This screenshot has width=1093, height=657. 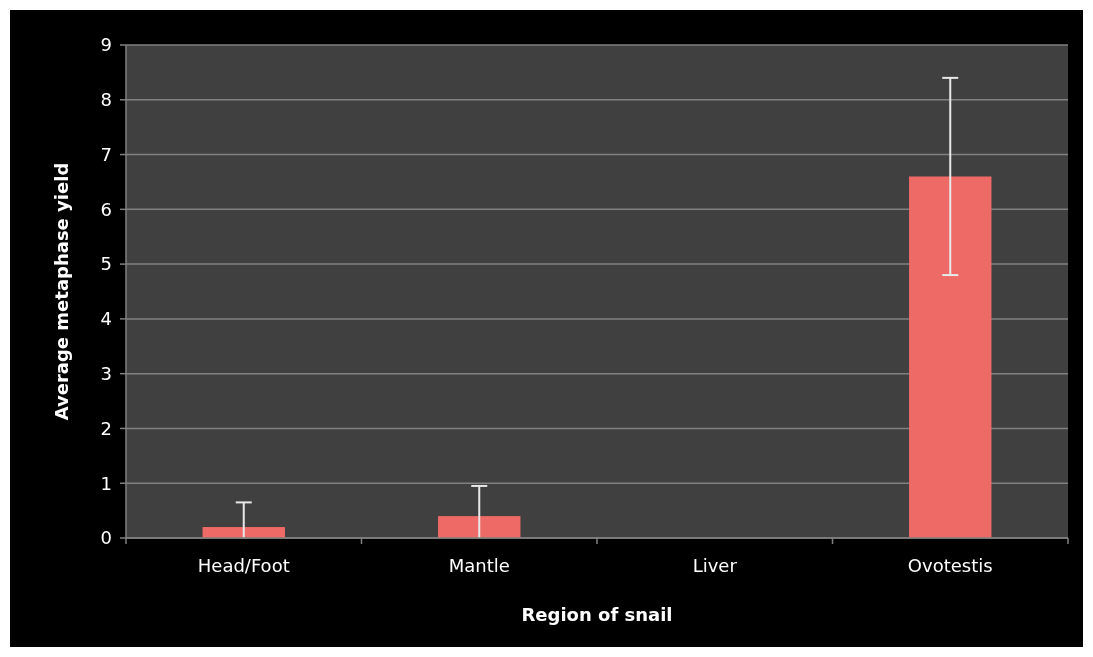 What do you see at coordinates (106, 154) in the screenshot?
I see `y-tick-label: 7` at bounding box center [106, 154].